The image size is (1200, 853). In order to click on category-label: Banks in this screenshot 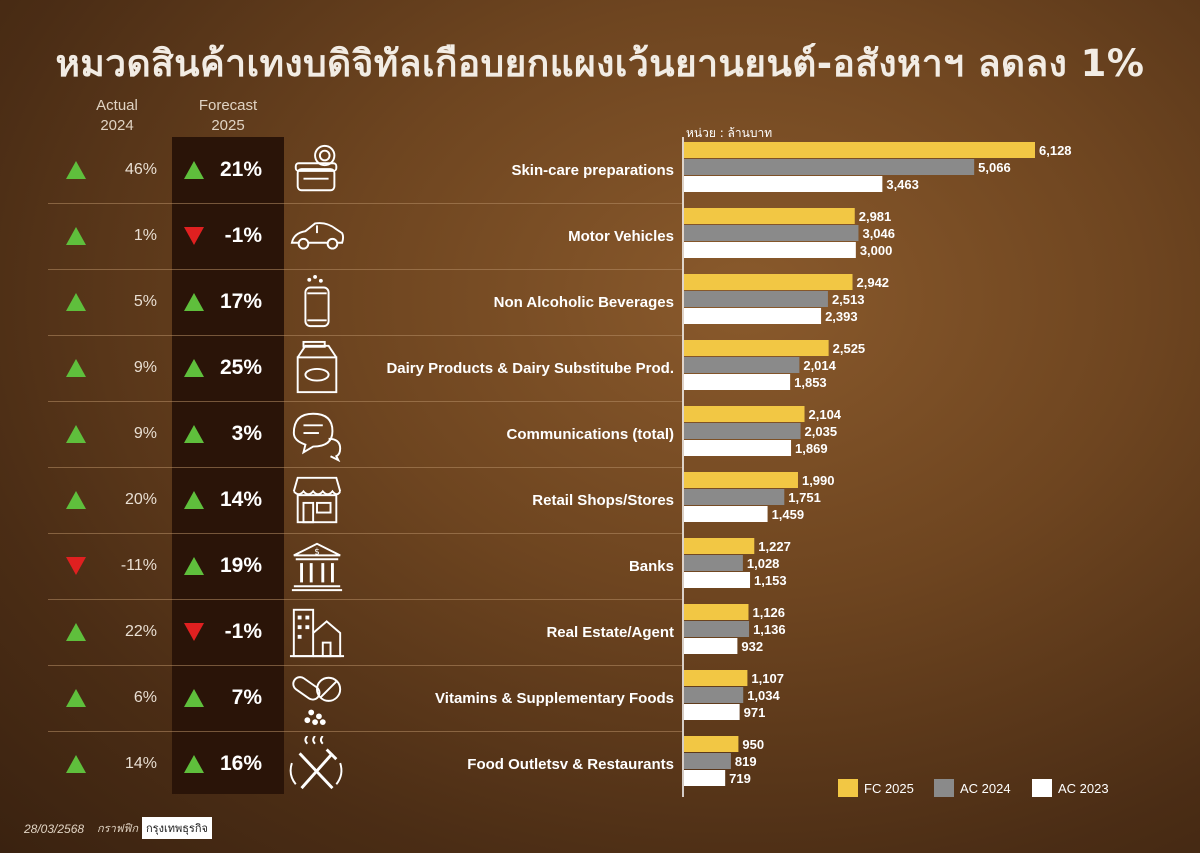, I will do `click(651, 566)`.